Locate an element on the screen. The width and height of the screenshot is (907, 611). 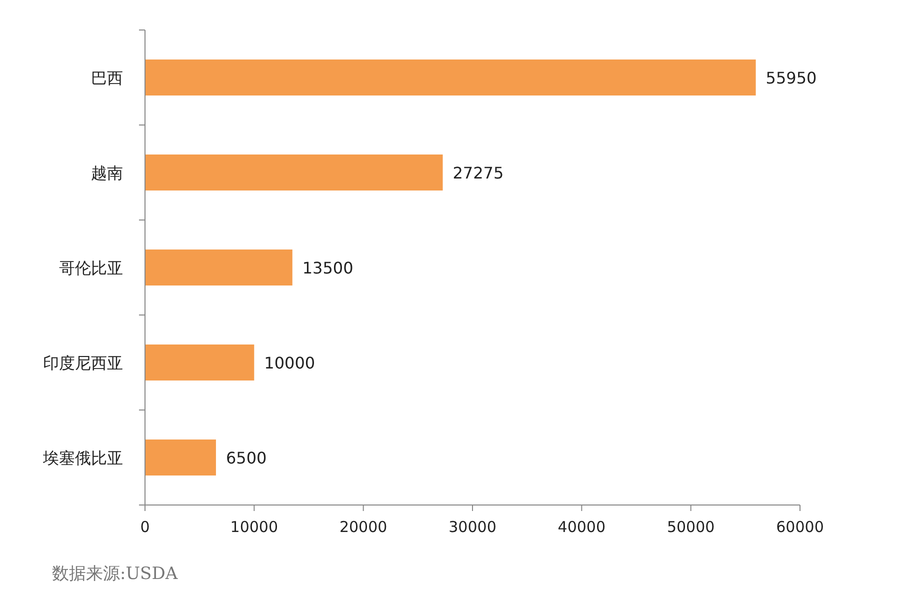
data-label: 13500 is located at coordinates (328, 268).